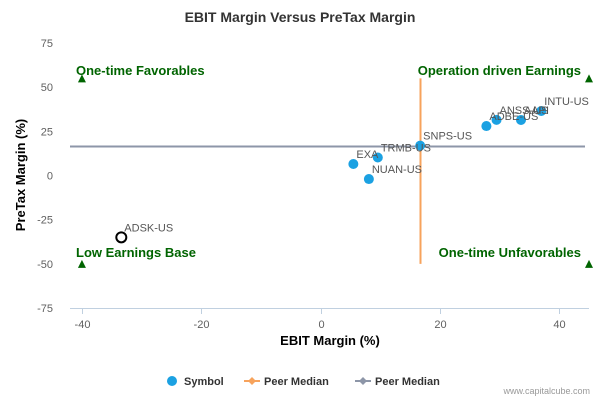 This screenshot has width=600, height=400. What do you see at coordinates (45, 309) in the screenshot?
I see `y-tick-label: -75` at bounding box center [45, 309].